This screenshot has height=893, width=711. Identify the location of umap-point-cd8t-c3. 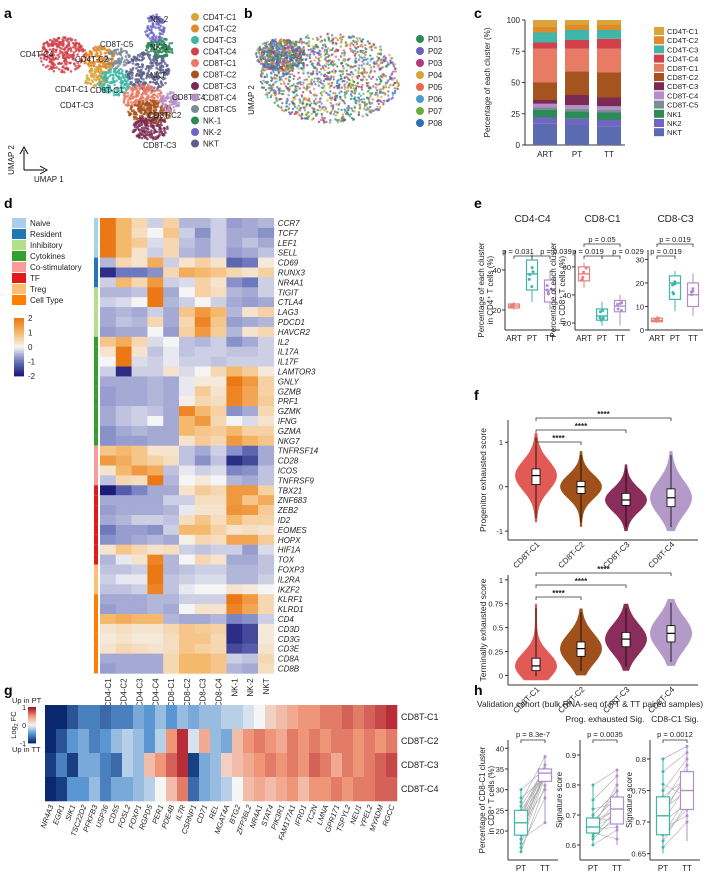
(151, 125).